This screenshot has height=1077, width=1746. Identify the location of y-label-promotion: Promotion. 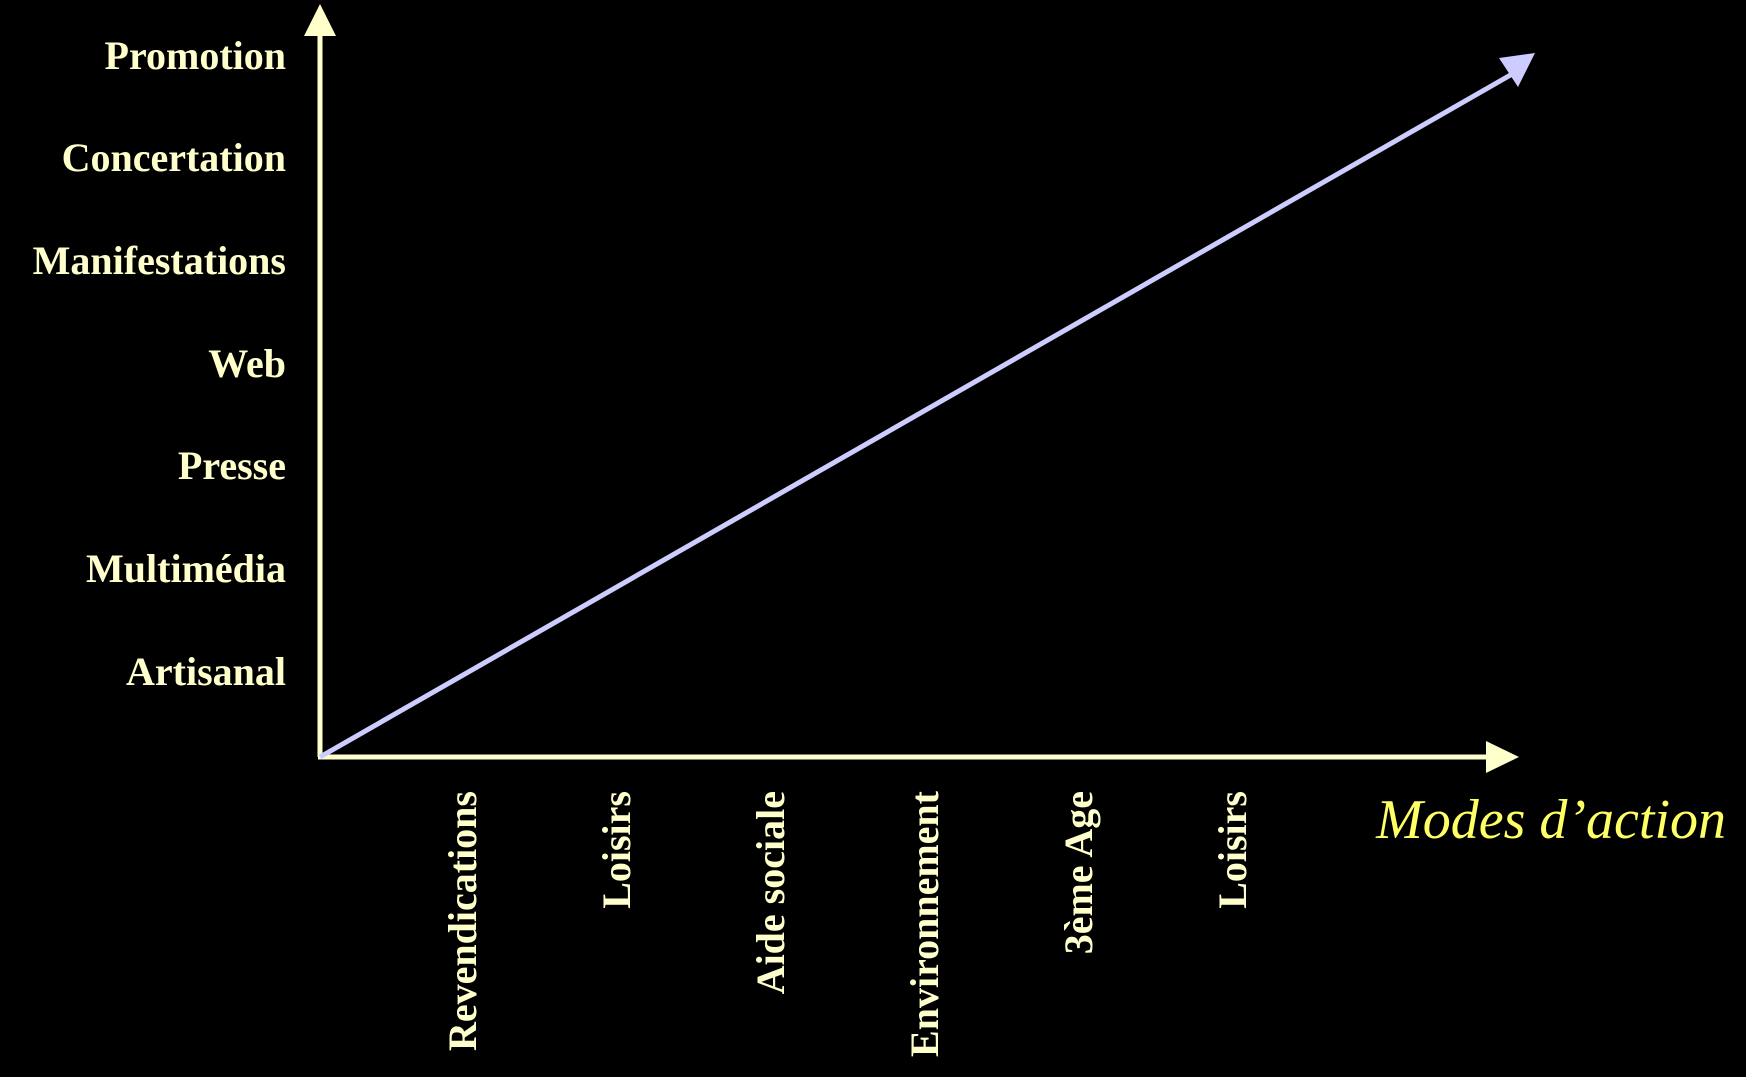
(195, 55).